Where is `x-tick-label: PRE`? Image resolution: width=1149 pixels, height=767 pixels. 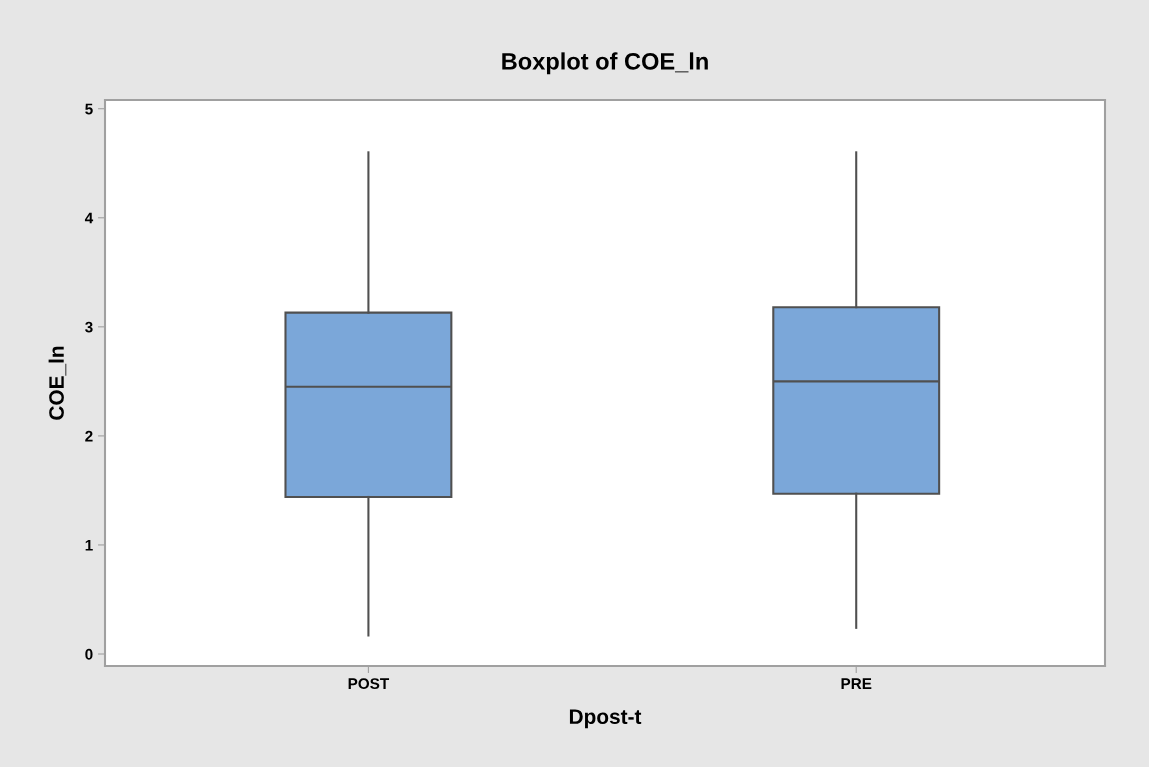 x-tick-label: PRE is located at coordinates (856, 683).